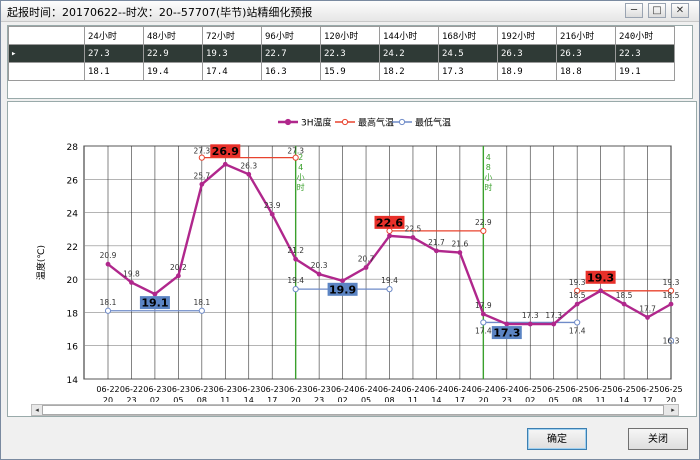 The width and height of the screenshot is (700, 460). Describe the element at coordinates (46, 53) in the screenshot. I see `row-indicator: ▸` at that location.